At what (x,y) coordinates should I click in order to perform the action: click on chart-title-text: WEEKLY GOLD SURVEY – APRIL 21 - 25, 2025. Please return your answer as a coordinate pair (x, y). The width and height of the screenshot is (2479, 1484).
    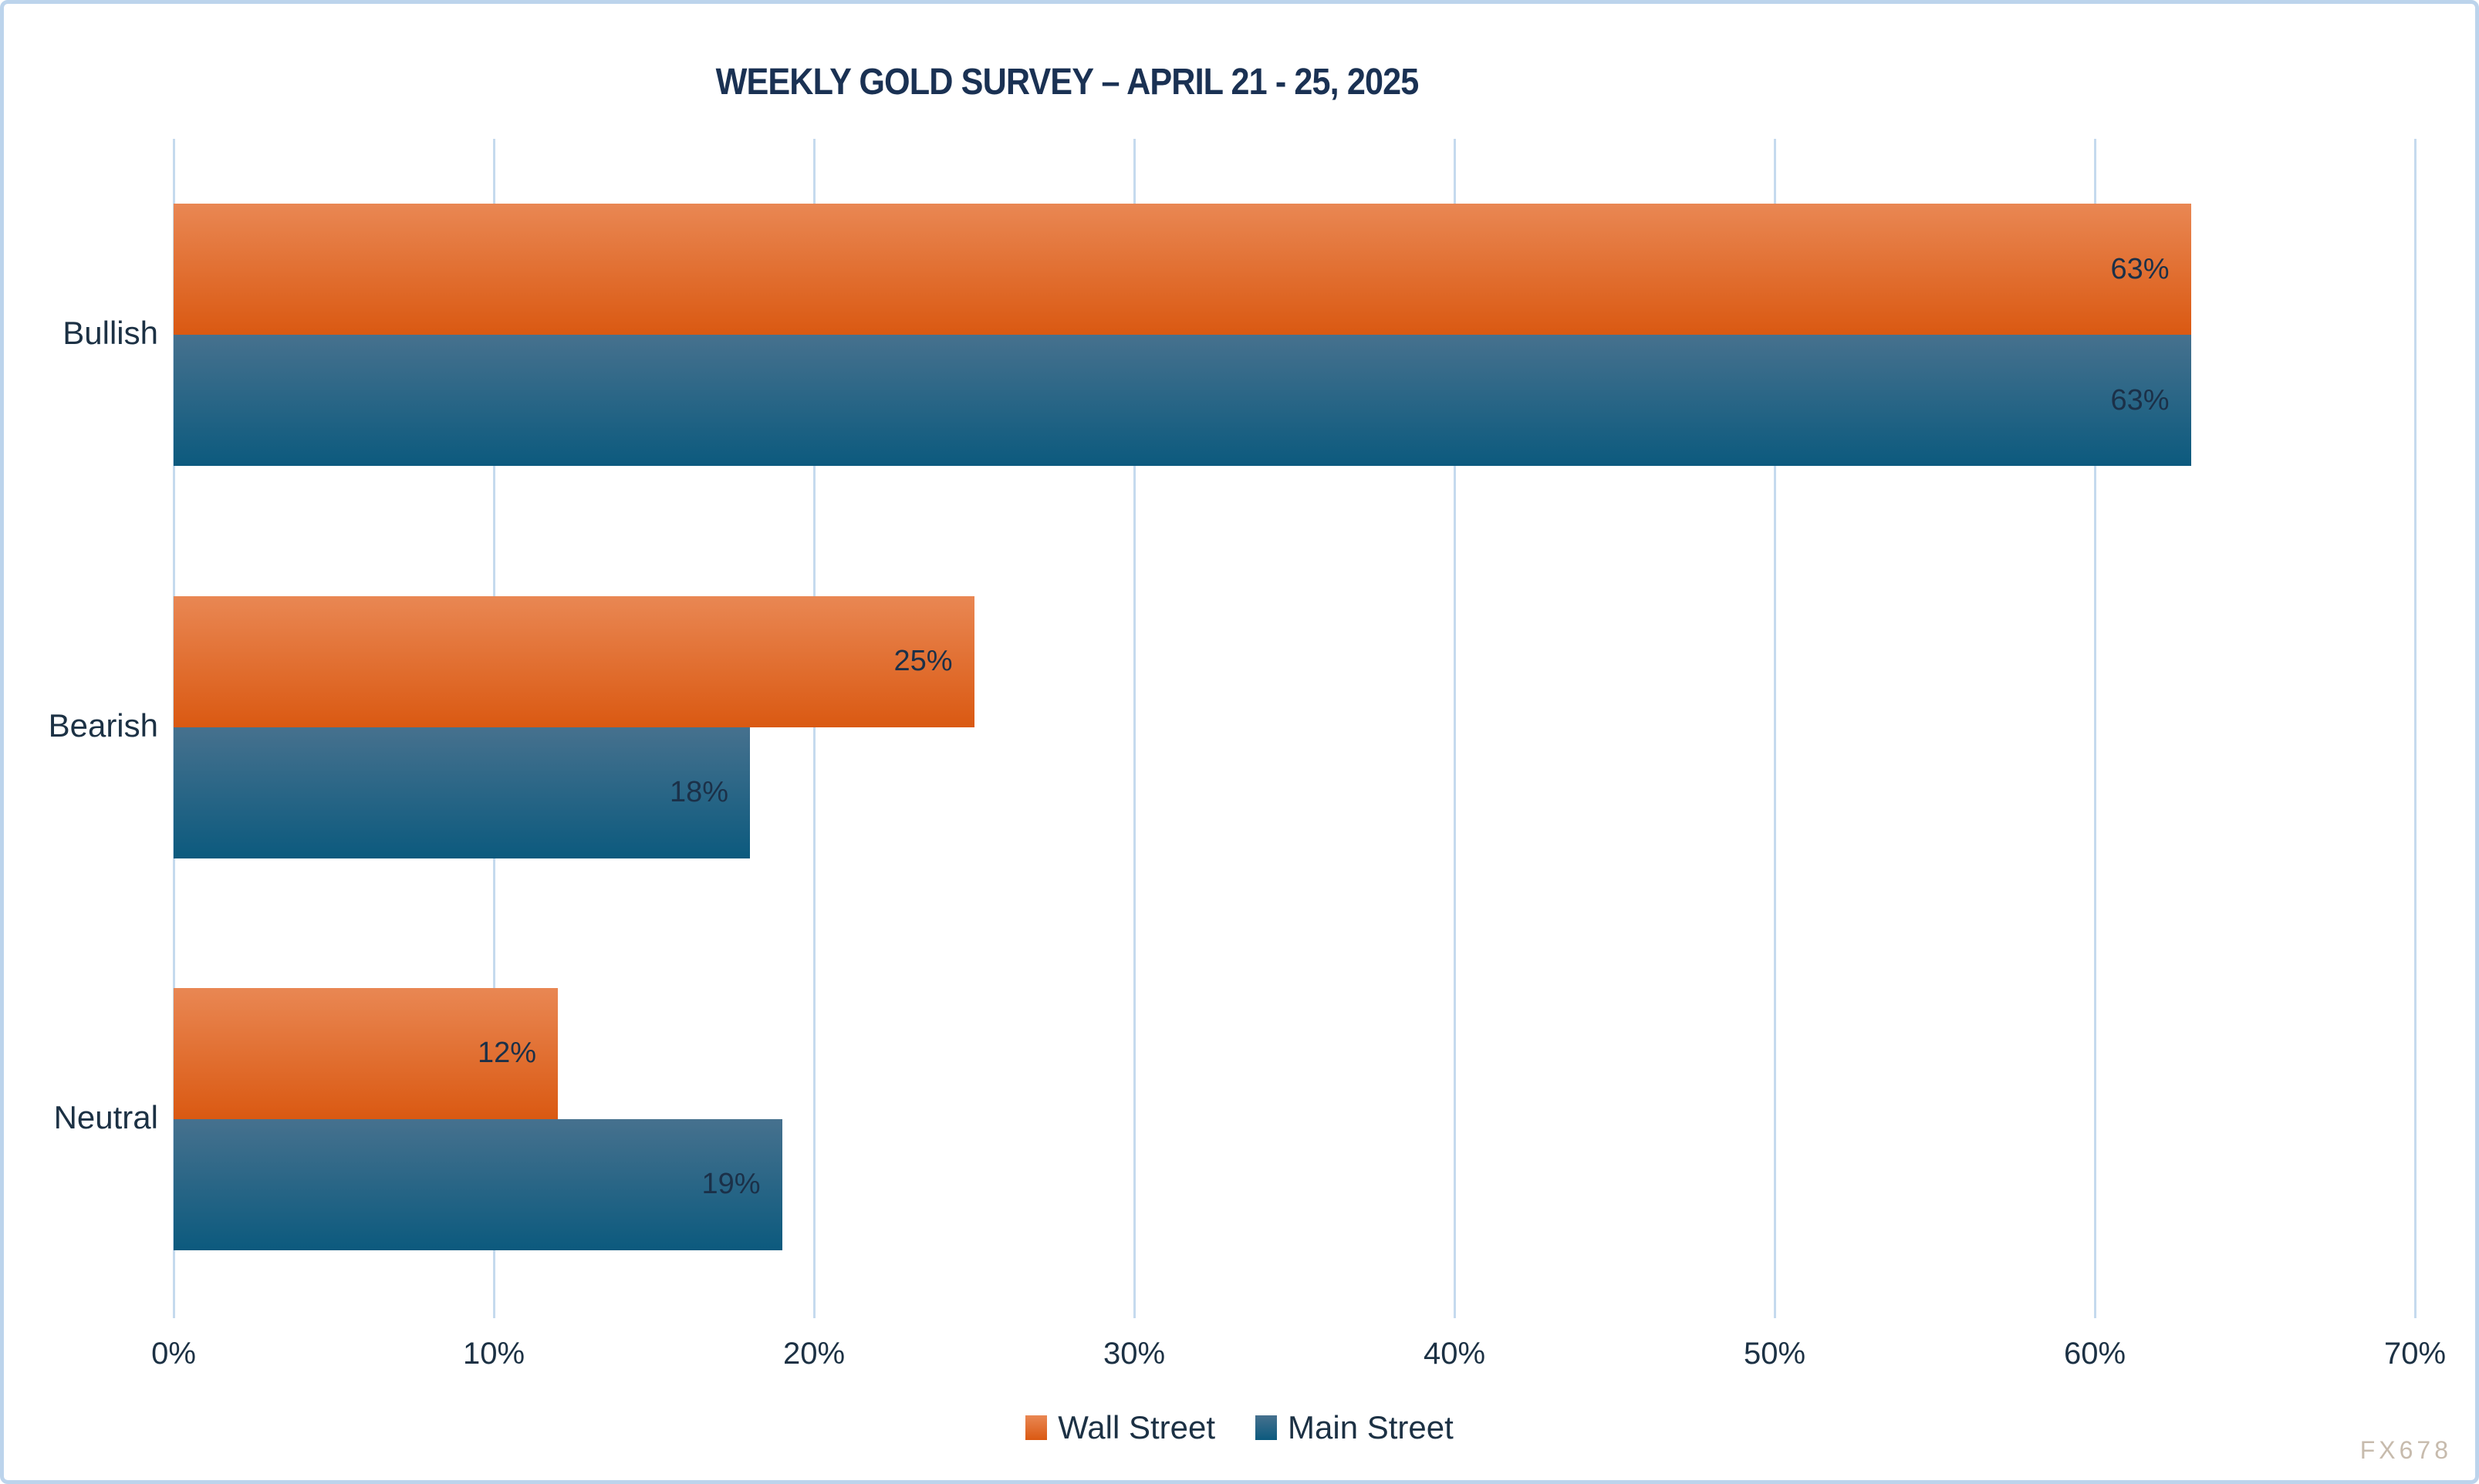
    Looking at the image, I should click on (1067, 83).